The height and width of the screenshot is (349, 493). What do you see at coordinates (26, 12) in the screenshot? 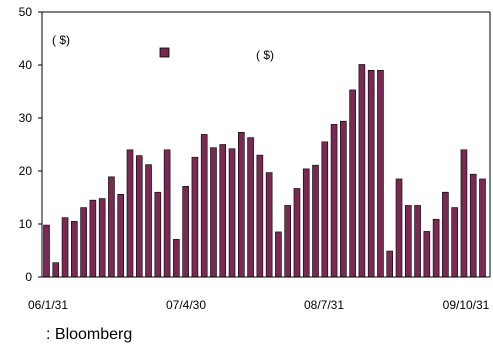
I see `y-tick-label: 50` at bounding box center [26, 12].